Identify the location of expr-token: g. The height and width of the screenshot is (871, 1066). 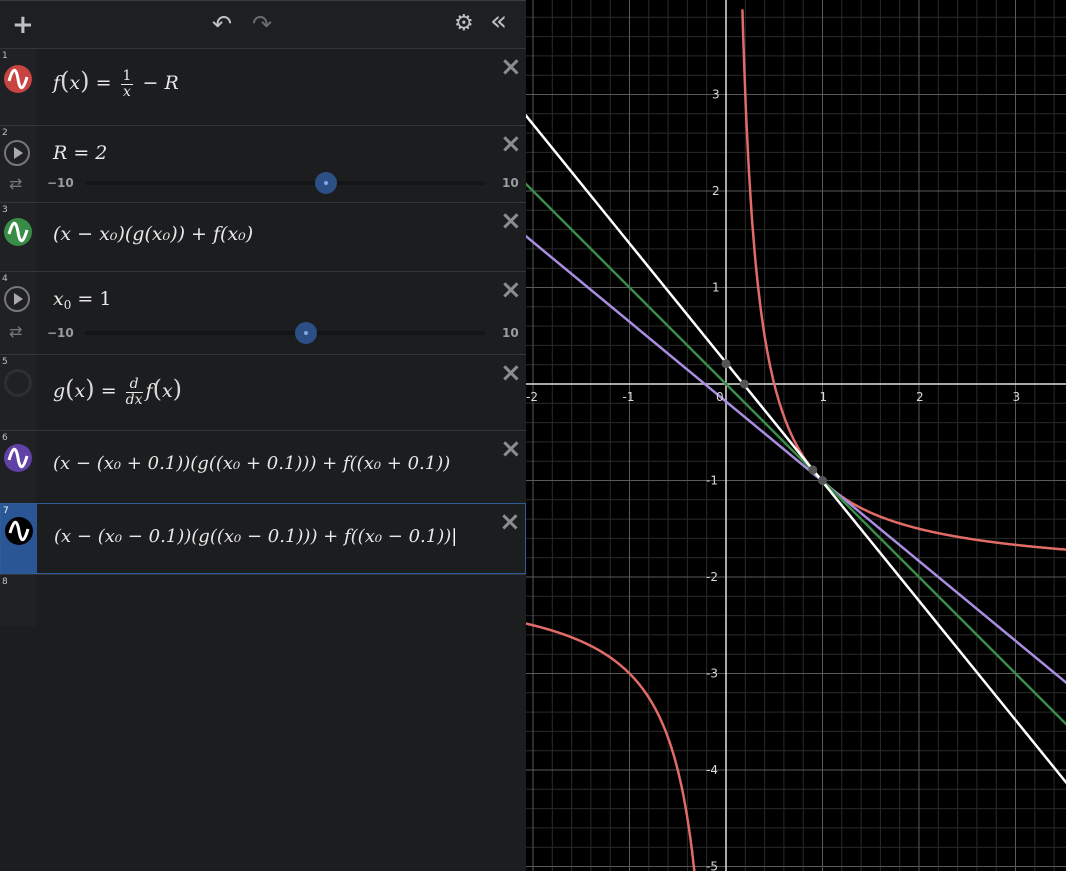
(59, 391).